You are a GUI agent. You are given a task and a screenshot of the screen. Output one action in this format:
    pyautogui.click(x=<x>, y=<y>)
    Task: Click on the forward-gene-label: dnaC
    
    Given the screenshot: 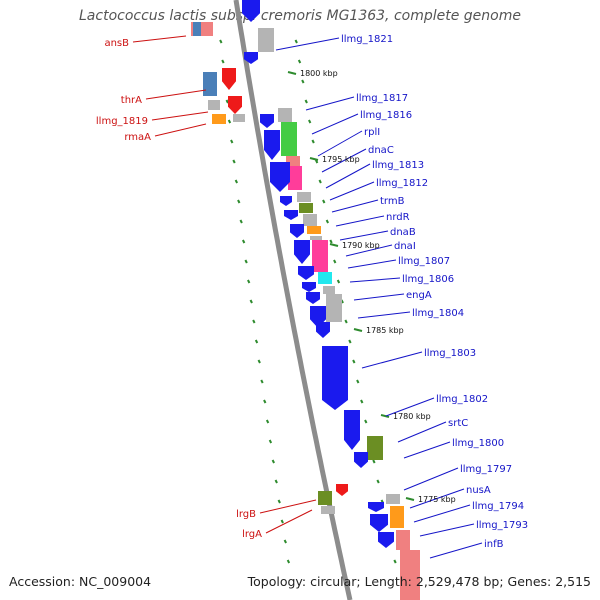 What is the action you would take?
    pyautogui.click(x=381, y=150)
    